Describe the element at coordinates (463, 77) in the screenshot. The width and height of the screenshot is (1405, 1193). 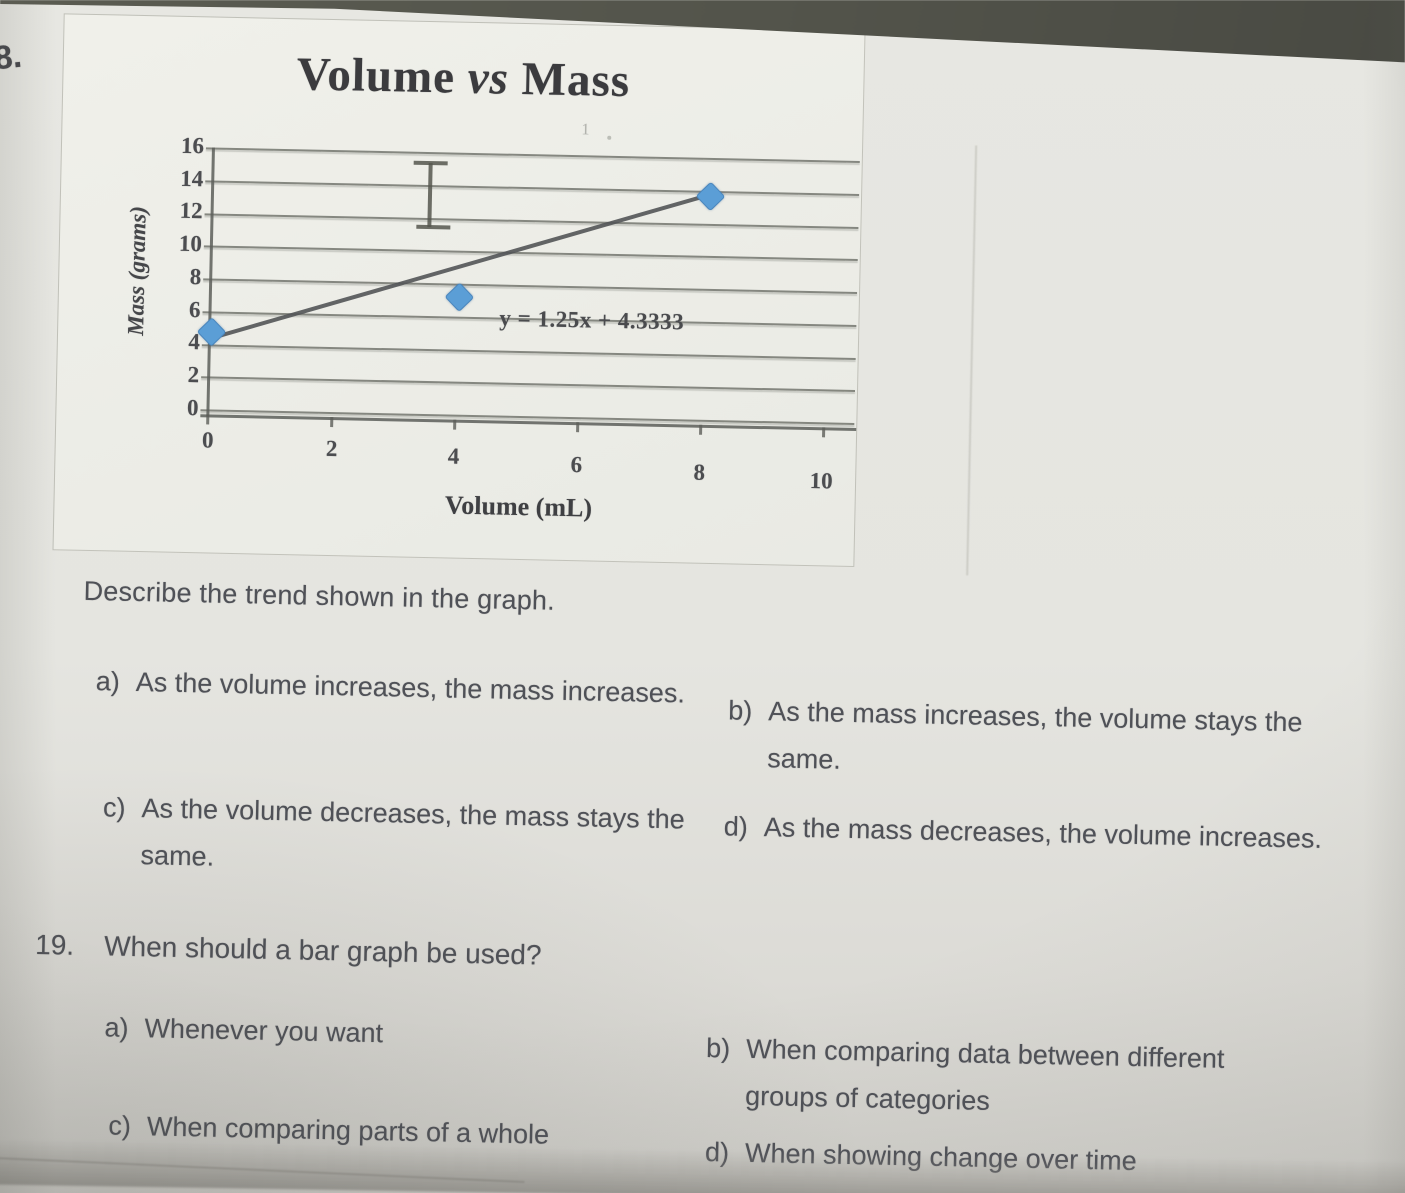
I see `chart-title: Volume vs Mass` at that location.